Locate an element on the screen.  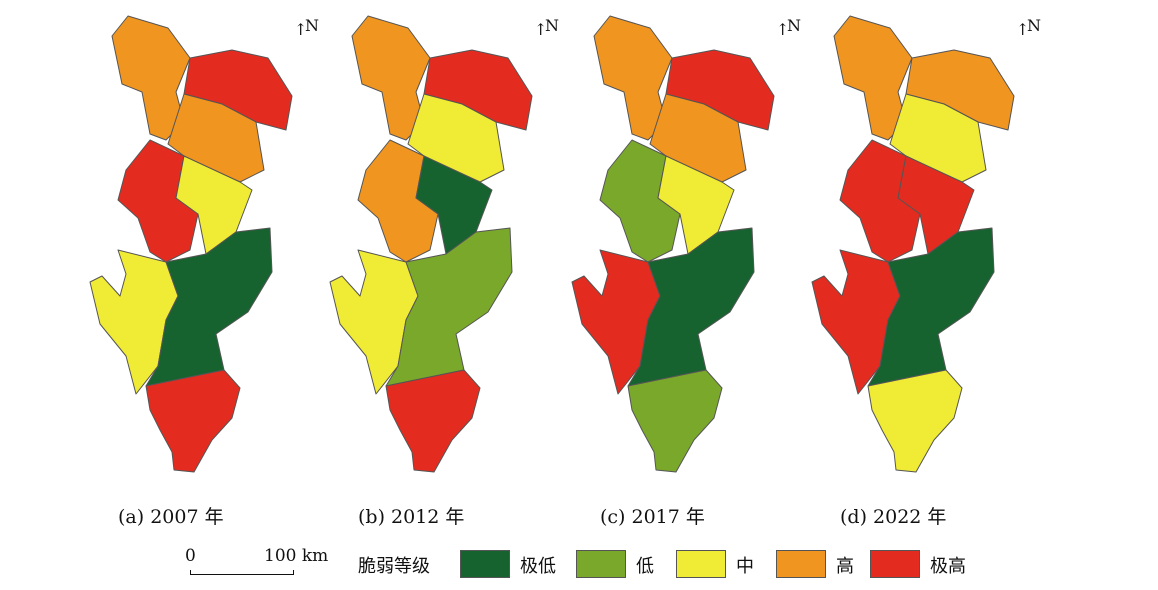
panel-caption-b: (b) 2012 年 is located at coordinates (411, 517).